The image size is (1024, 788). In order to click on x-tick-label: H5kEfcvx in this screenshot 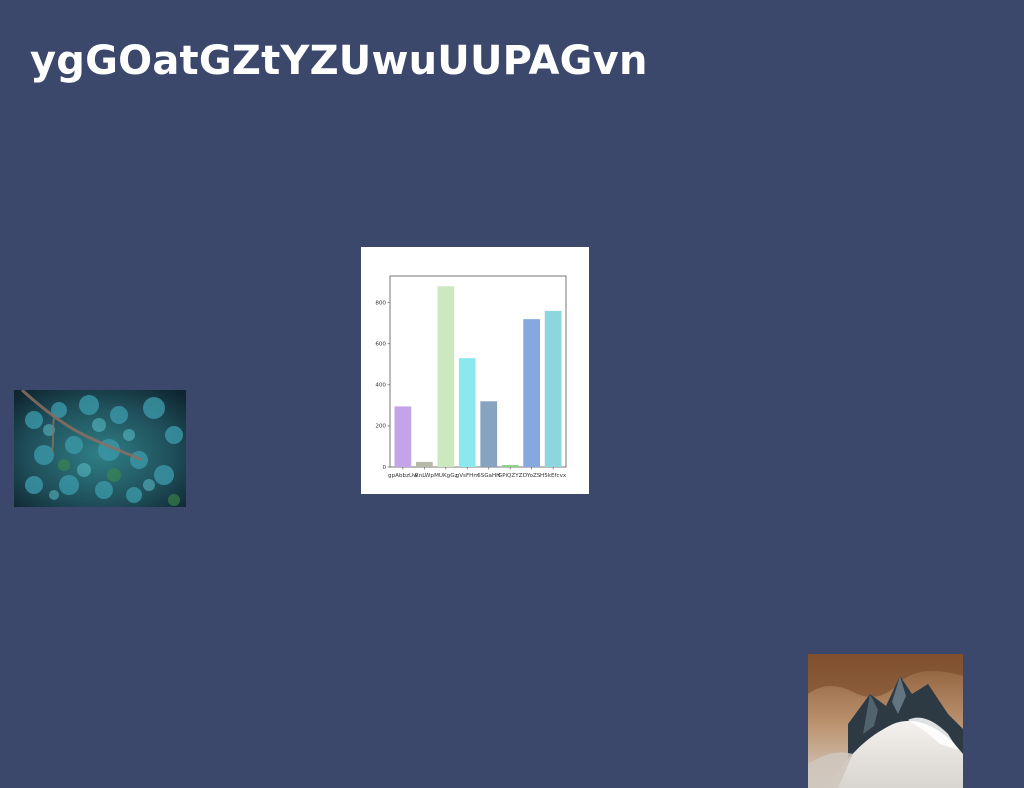, I will do `click(553, 476)`.